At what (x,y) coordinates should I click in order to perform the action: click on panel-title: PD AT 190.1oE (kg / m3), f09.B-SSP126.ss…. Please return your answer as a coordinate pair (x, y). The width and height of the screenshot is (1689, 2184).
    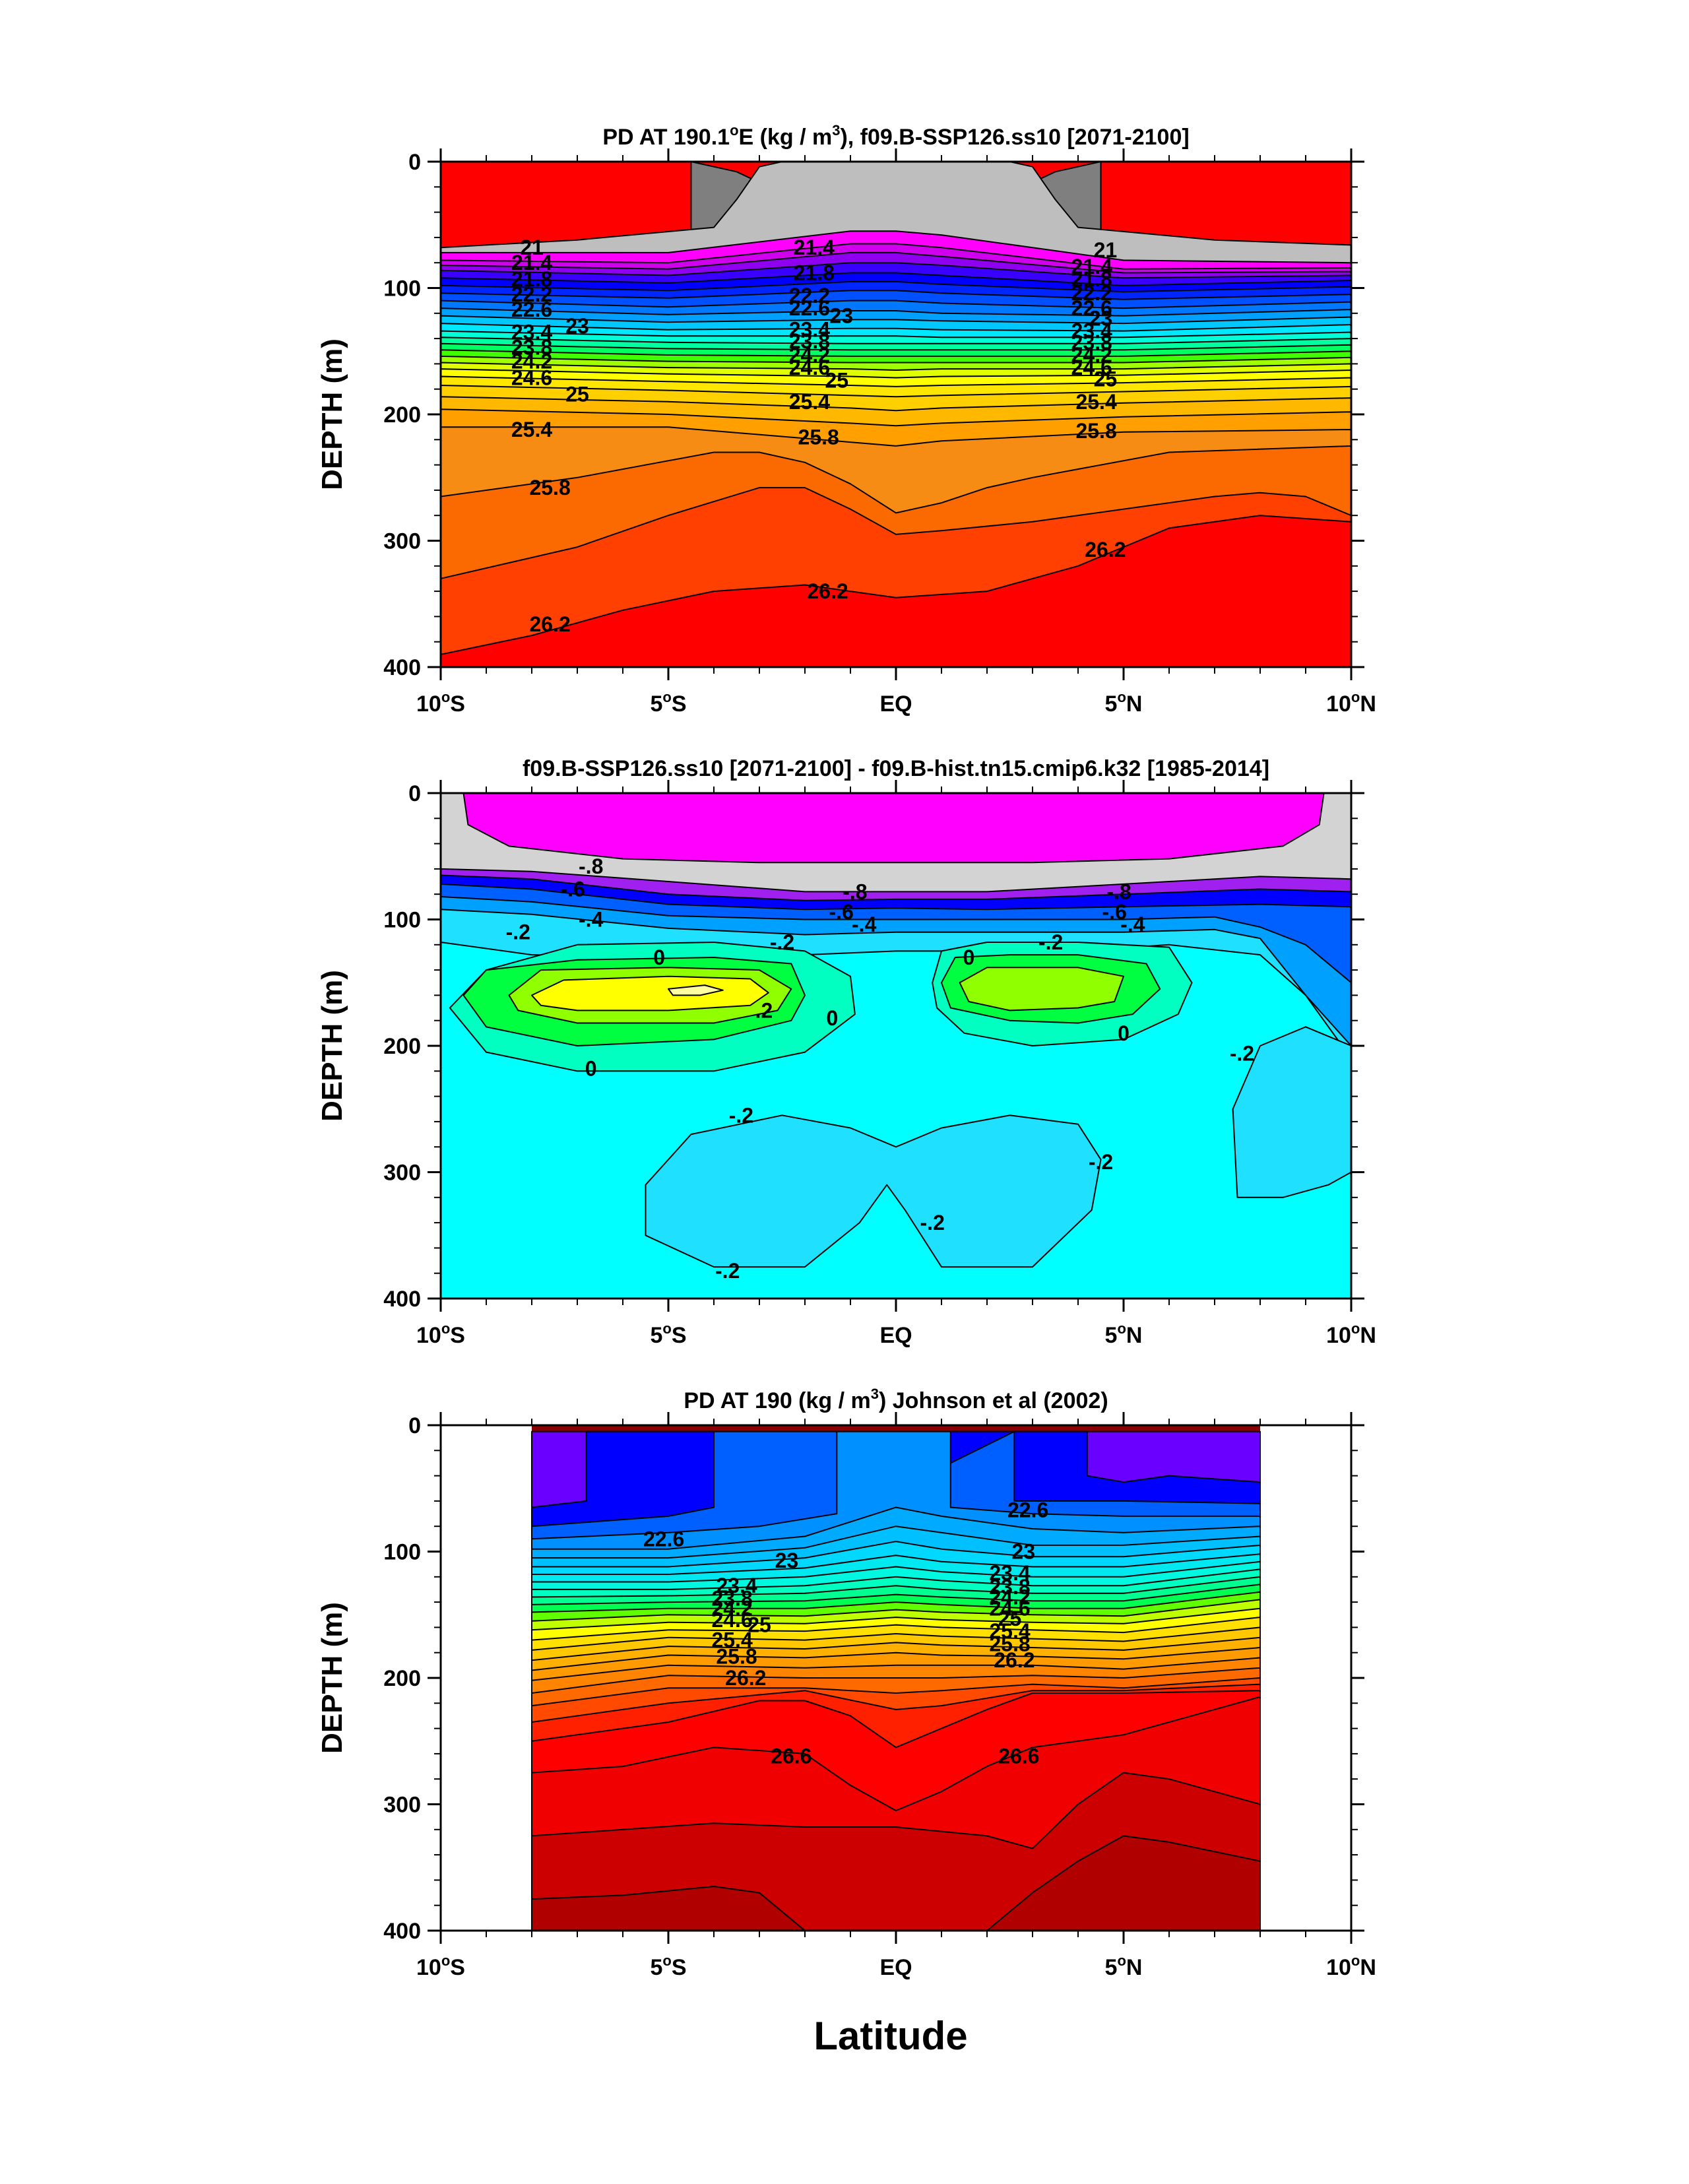
    Looking at the image, I should click on (896, 136).